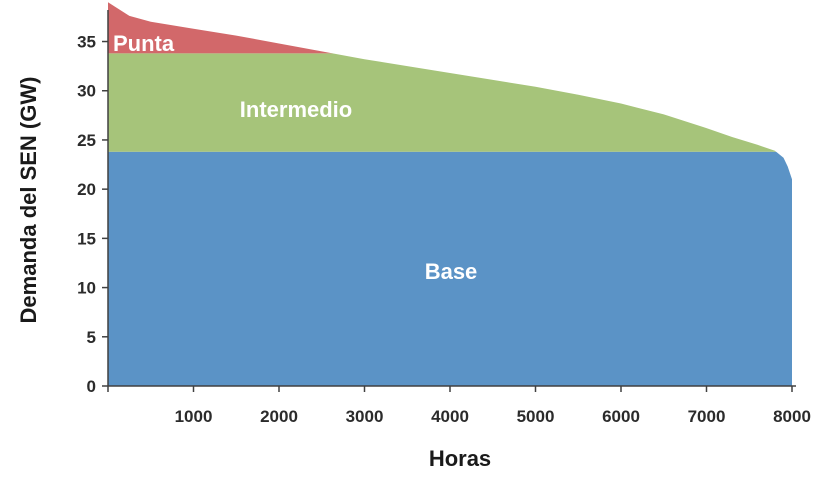 This screenshot has height=477, width=817. What do you see at coordinates (451, 271) in the screenshot?
I see `label-base: Base` at bounding box center [451, 271].